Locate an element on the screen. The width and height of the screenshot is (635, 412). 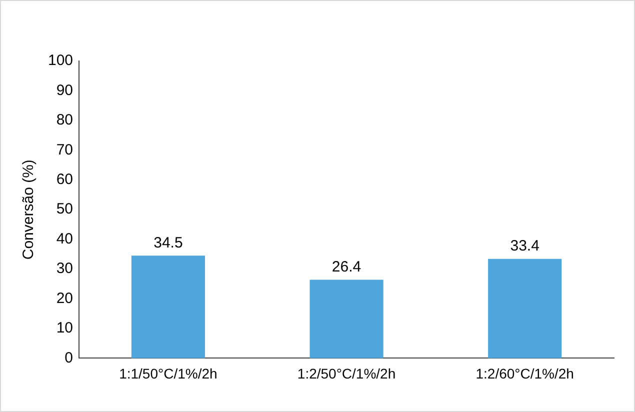
y-tick-label: 30 is located at coordinates (65, 269).